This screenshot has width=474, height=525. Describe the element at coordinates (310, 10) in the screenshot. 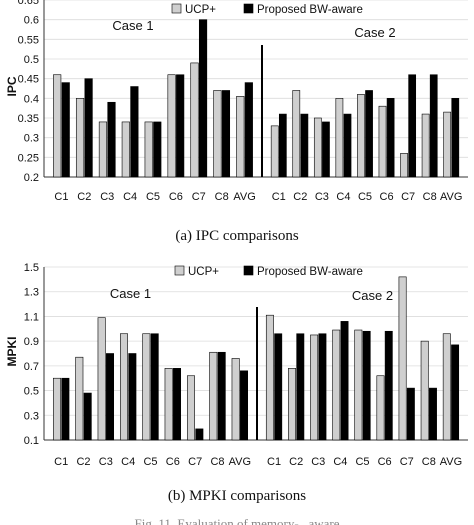

I see `legend-label-bw-aware: Proposed BW-aware` at that location.